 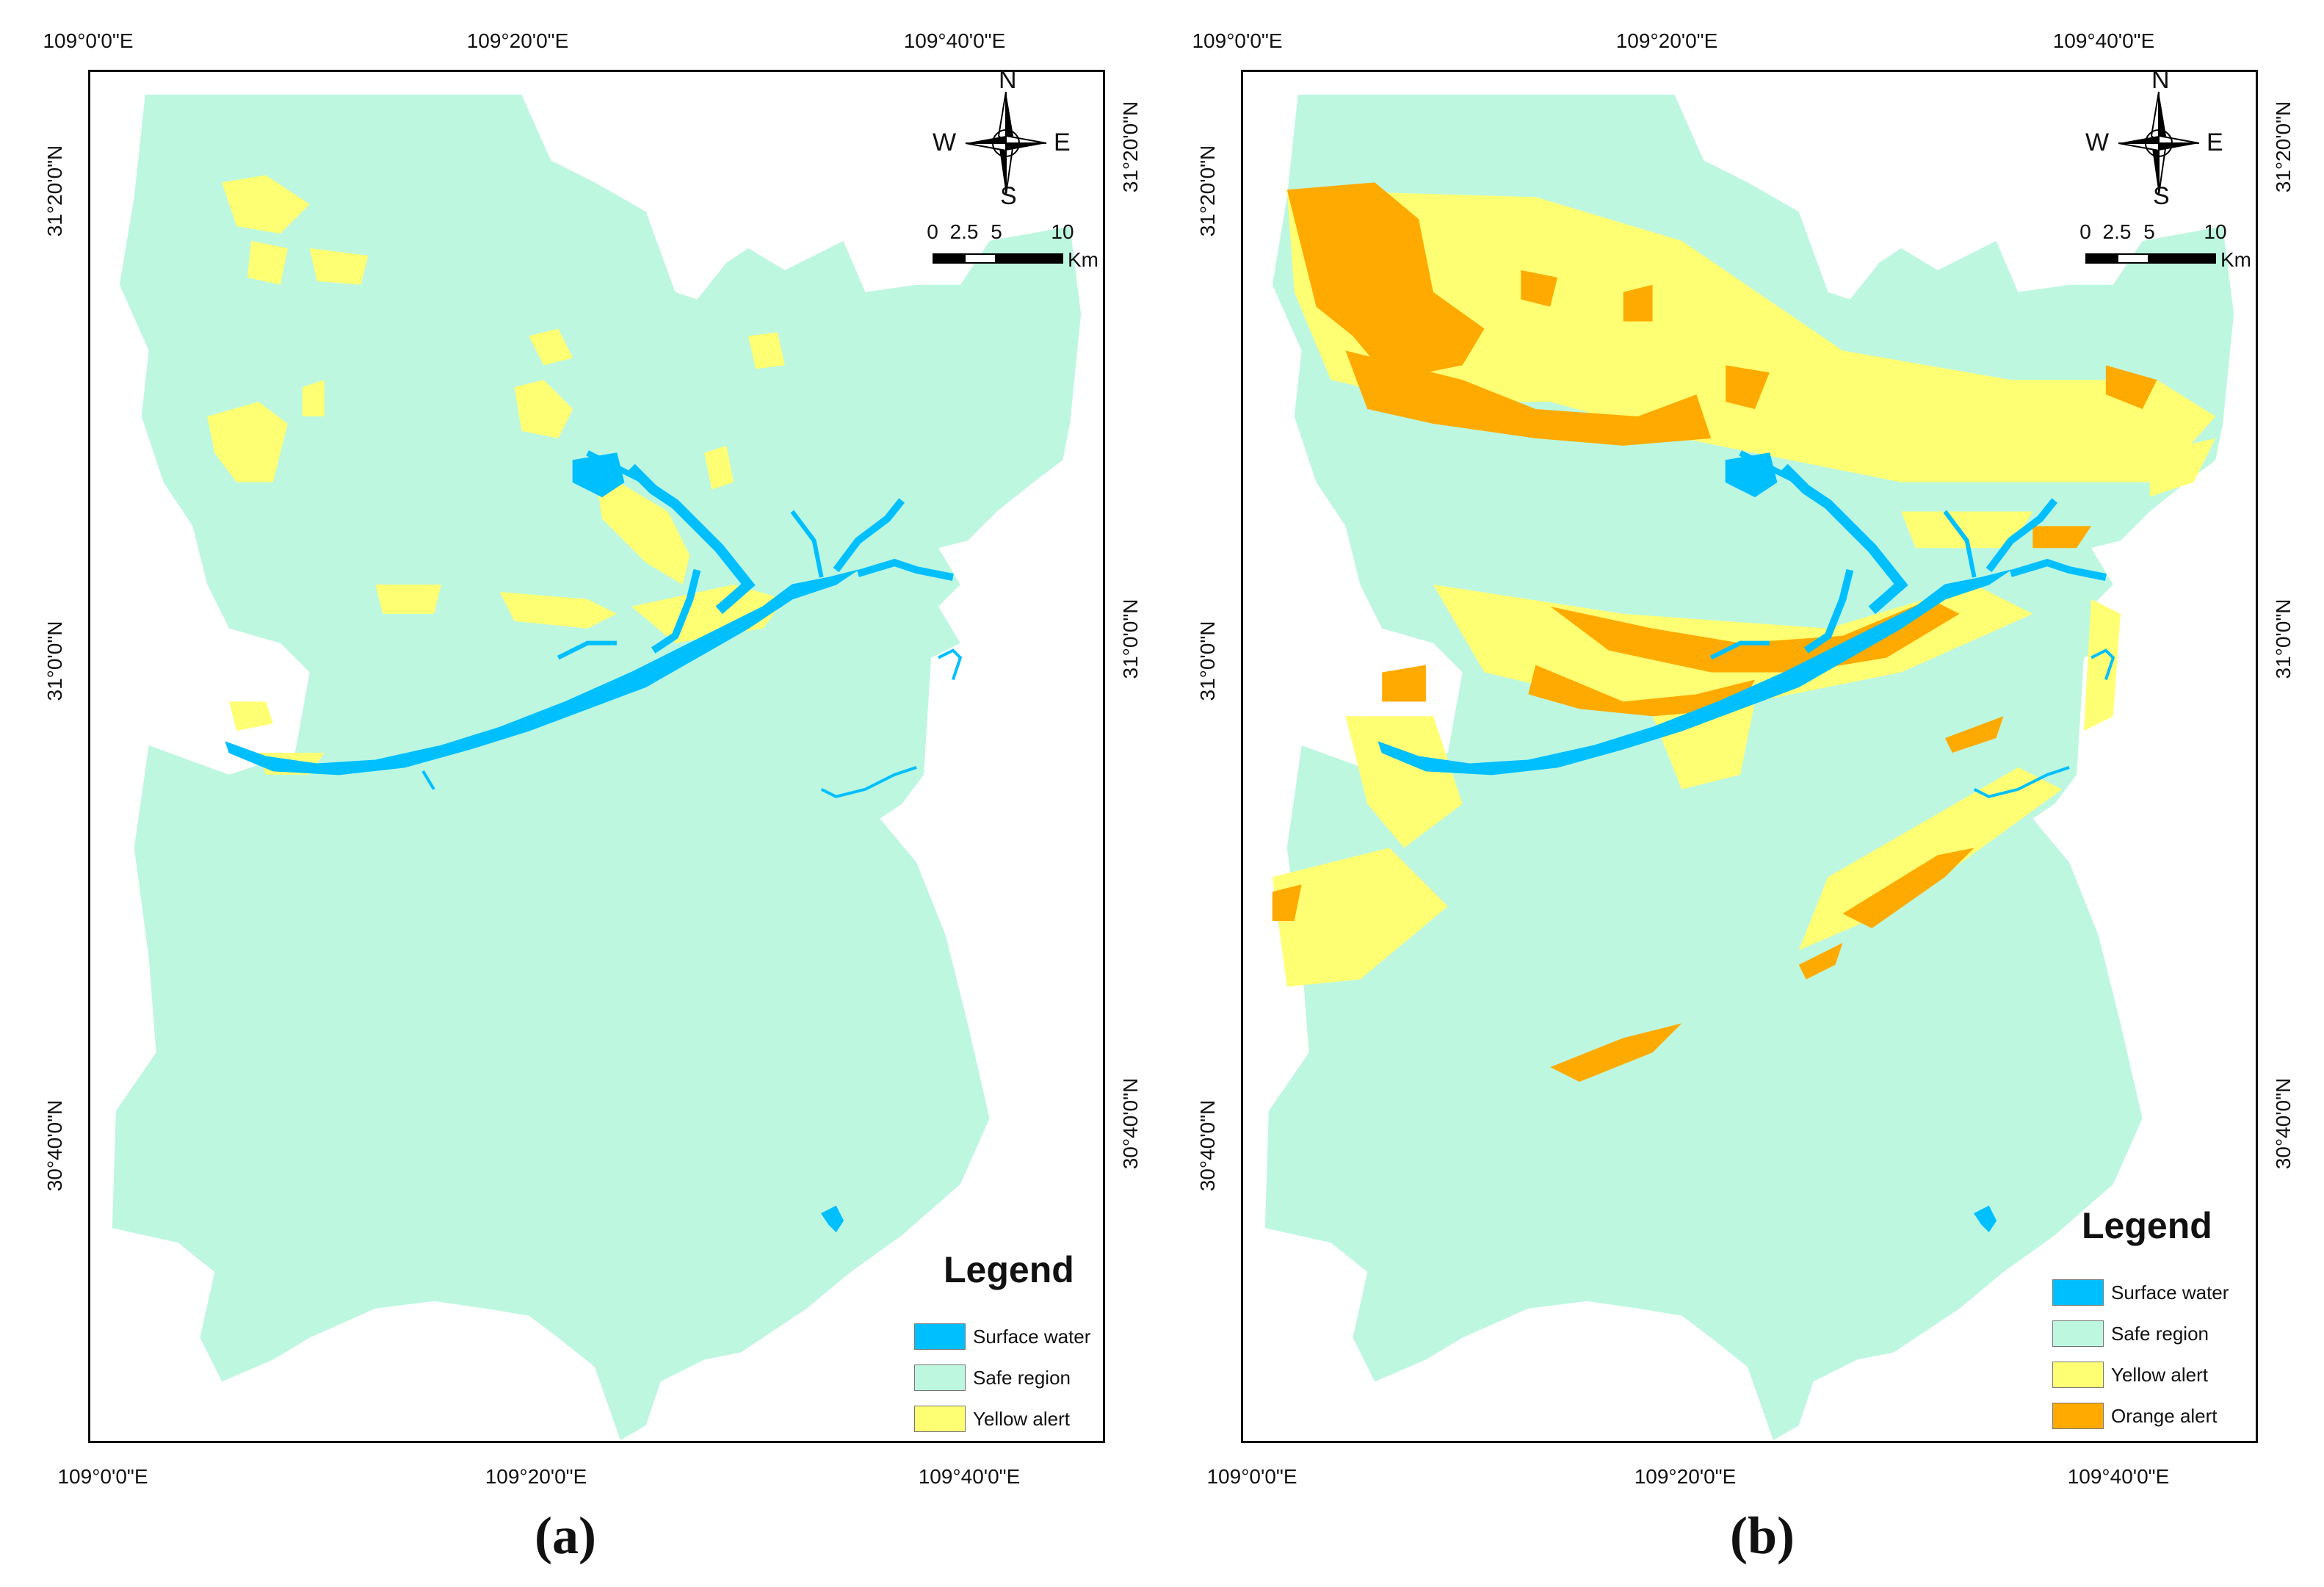 What do you see at coordinates (1083, 259) in the screenshot?
I see `scale-unit: Km` at bounding box center [1083, 259].